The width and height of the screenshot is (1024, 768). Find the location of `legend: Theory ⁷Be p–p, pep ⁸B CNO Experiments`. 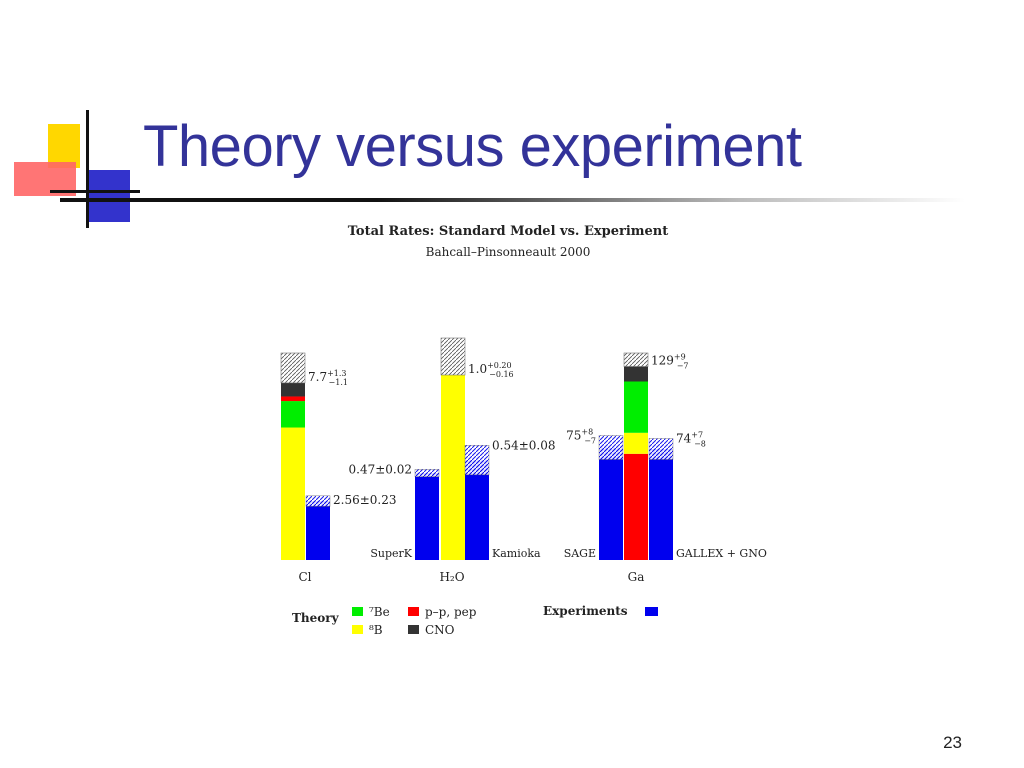

legend: Theory ⁷Be p–p, pep ⁸B CNO Experiments is located at coordinates (475, 620).